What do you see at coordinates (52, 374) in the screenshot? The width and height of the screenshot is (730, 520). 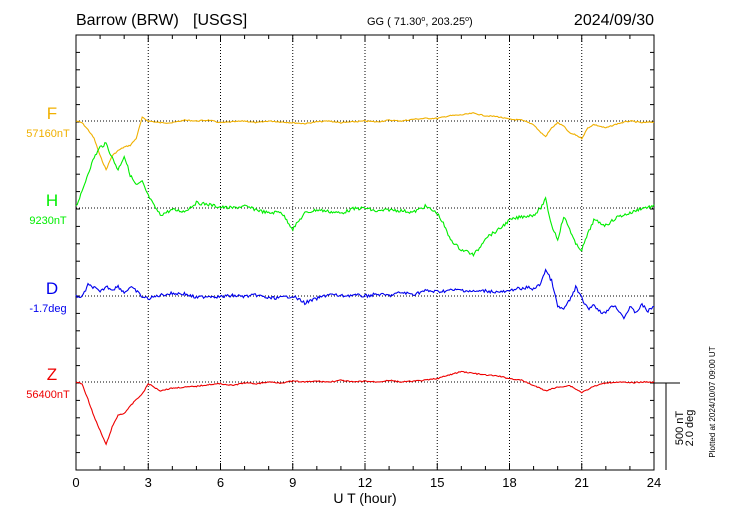 I see `series-name-Z: Z` at bounding box center [52, 374].